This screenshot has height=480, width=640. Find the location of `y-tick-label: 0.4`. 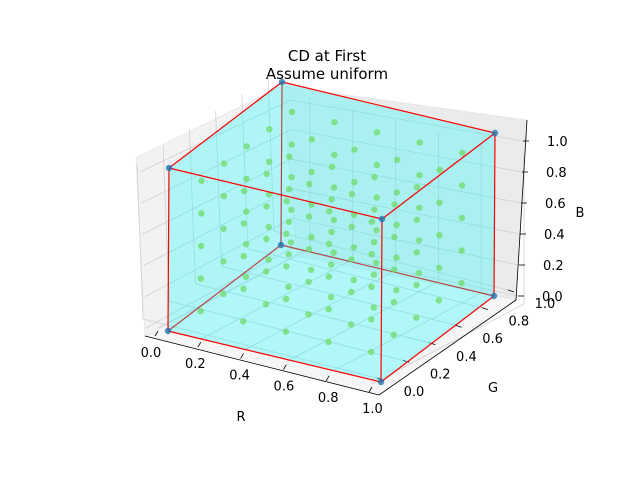

y-tick-label: 0.4 is located at coordinates (466, 357).